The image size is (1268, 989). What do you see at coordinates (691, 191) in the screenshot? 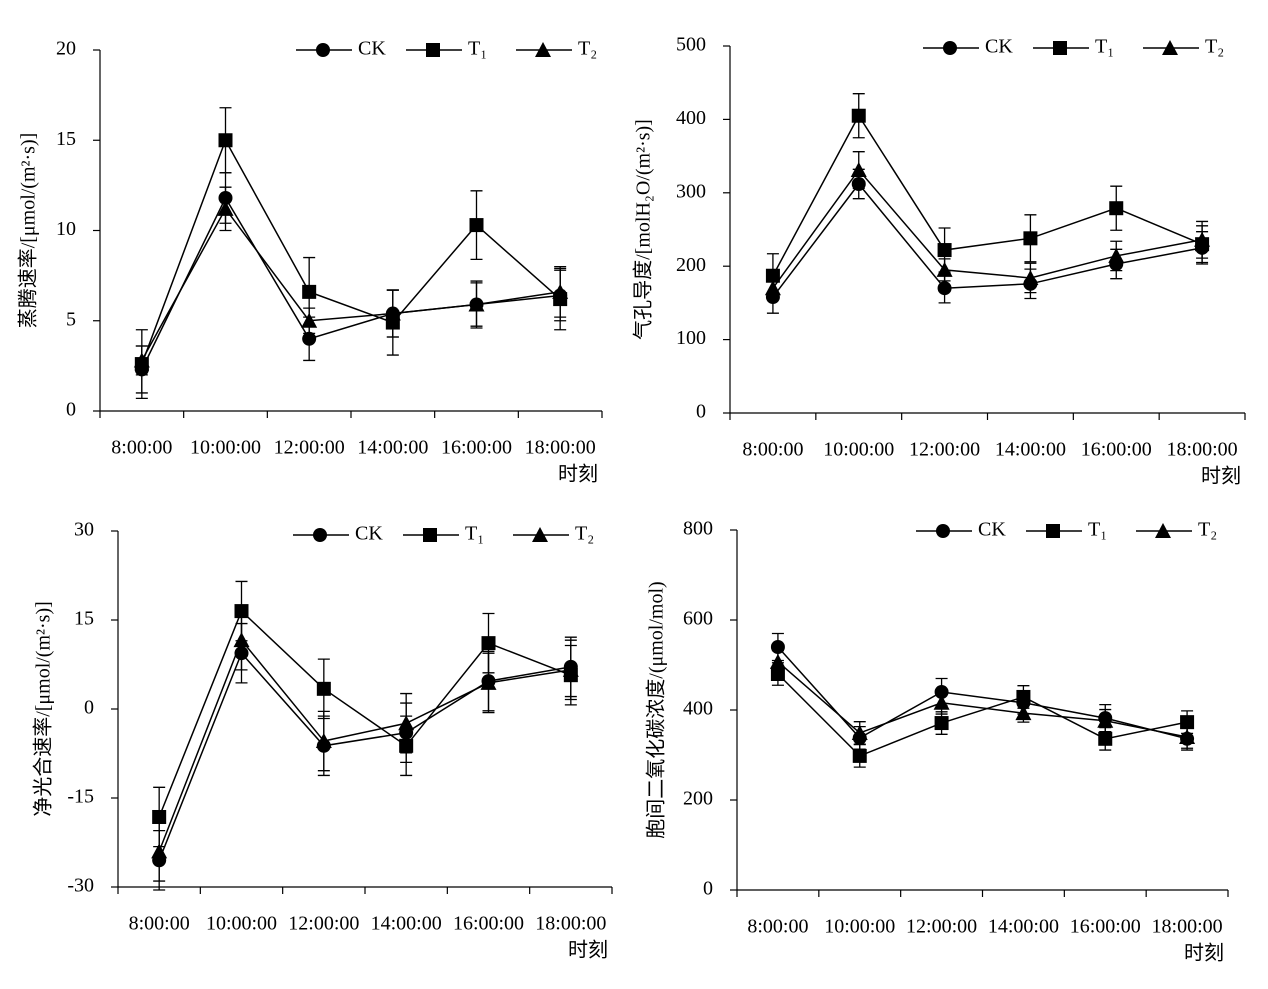
I see `y-tick-label: 300` at bounding box center [691, 191].